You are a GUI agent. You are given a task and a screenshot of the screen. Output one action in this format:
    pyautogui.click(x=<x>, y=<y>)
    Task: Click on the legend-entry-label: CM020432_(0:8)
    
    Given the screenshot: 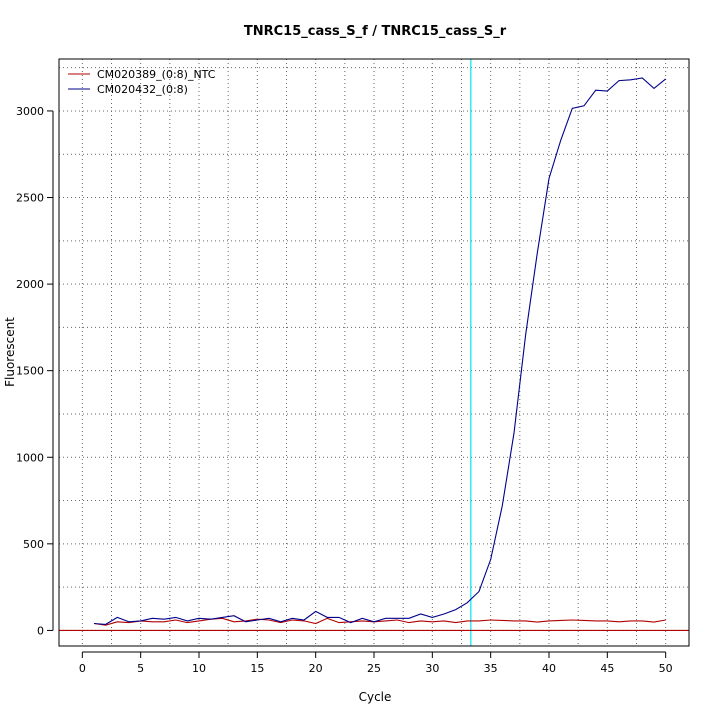 What is the action you would take?
    pyautogui.click(x=142, y=89)
    